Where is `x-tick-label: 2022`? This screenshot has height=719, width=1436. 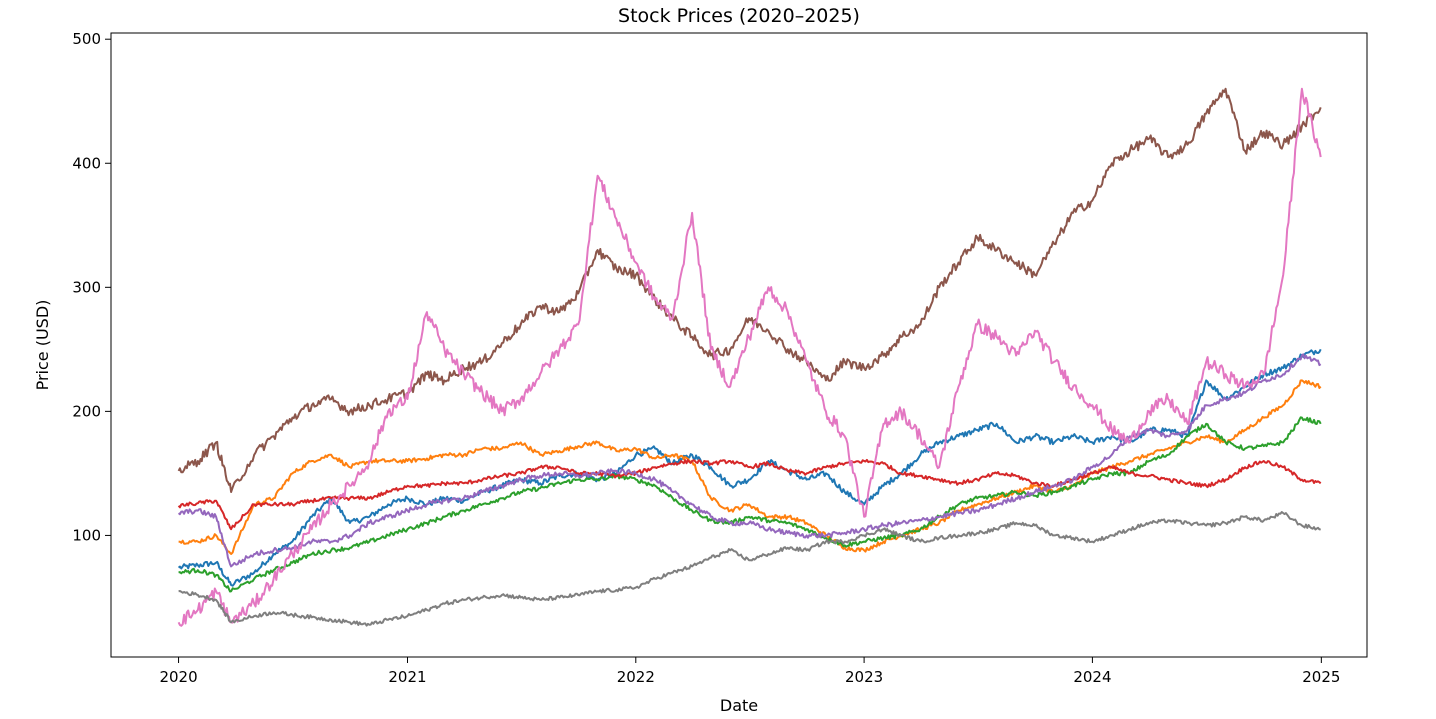
x-tick-label: 2022 is located at coordinates (636, 677).